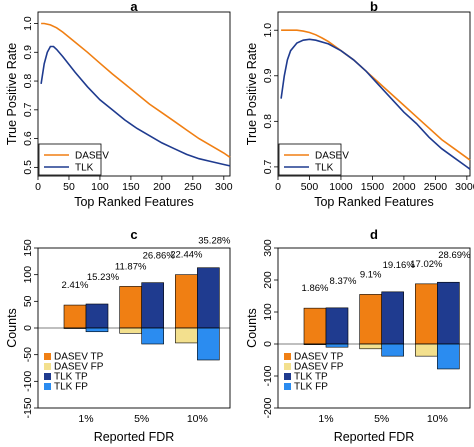 This screenshot has height=447, width=474. What do you see at coordinates (159, 256) in the screenshot?
I see `pct-label-tlk: 26.86%` at bounding box center [159, 256].